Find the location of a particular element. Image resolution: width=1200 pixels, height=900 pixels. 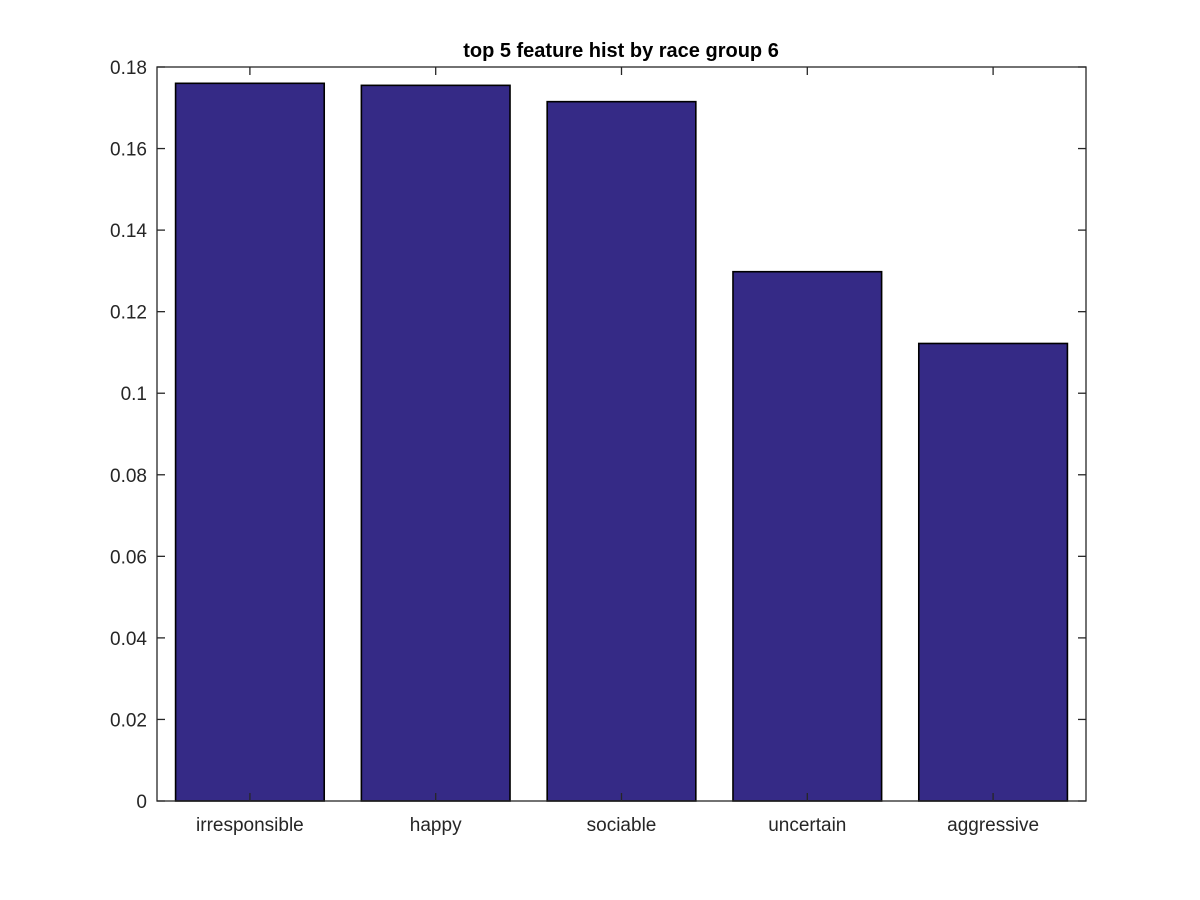

x-tick-label: irresponsible is located at coordinates (250, 825).